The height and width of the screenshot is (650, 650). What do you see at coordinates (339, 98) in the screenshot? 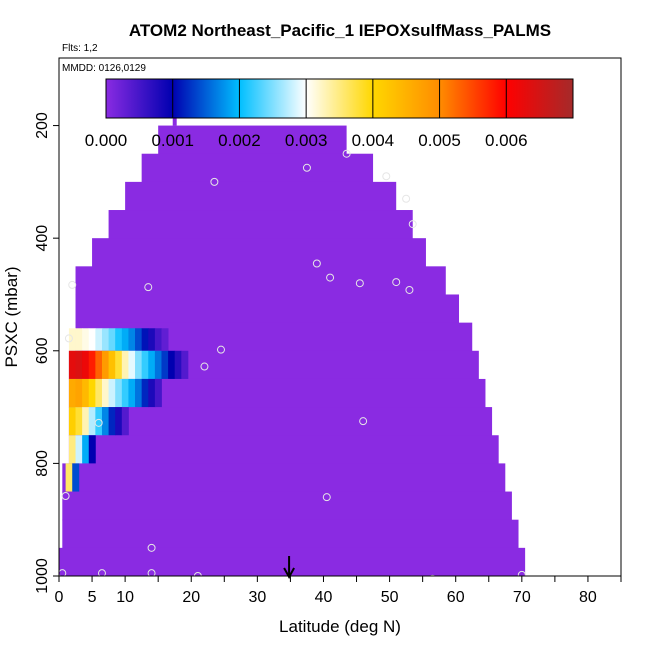
I see `colorbar-gradient` at bounding box center [339, 98].